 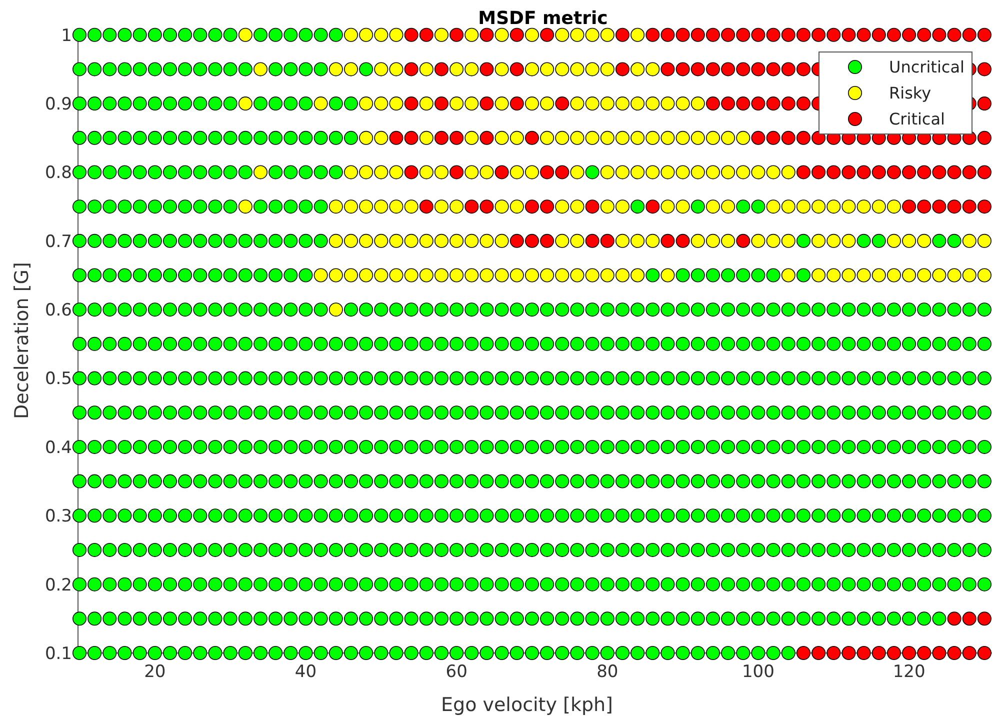 What do you see at coordinates (527, 705) in the screenshot?
I see `x-axis-title: Ego velocity [kph]` at bounding box center [527, 705].